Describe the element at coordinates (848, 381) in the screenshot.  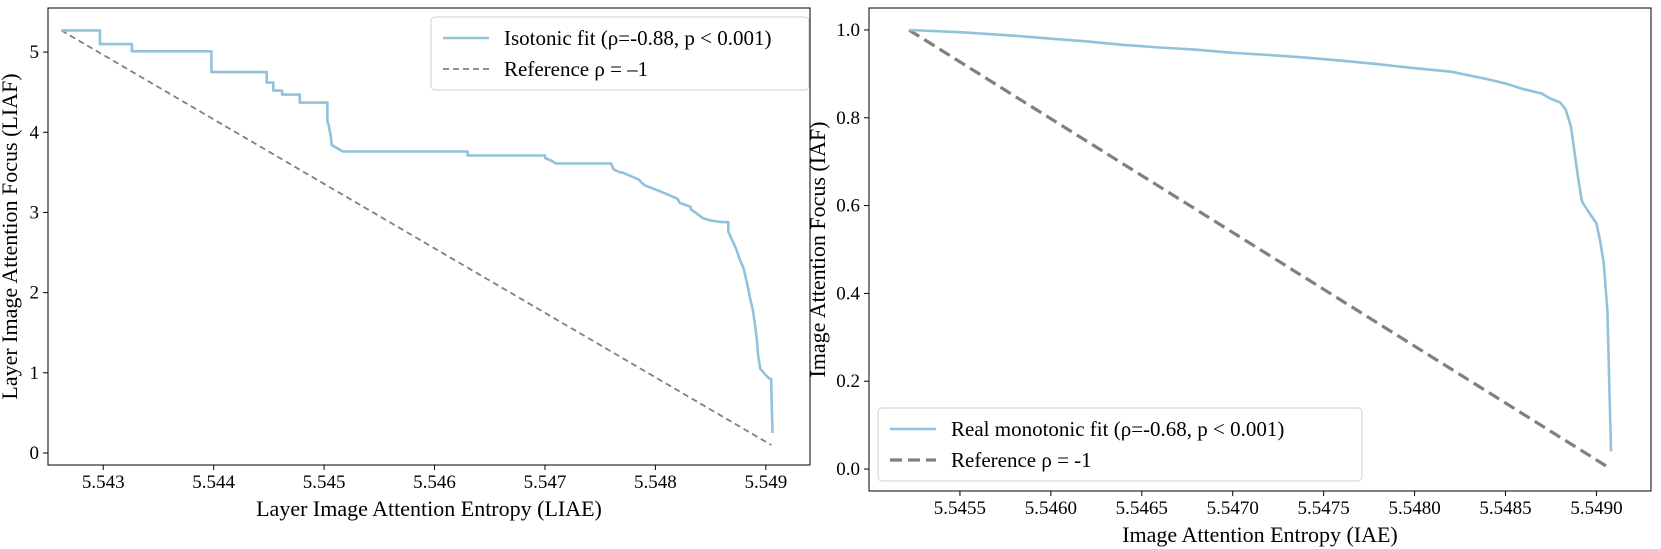
I see `y-tick-label: 0.2` at that location.